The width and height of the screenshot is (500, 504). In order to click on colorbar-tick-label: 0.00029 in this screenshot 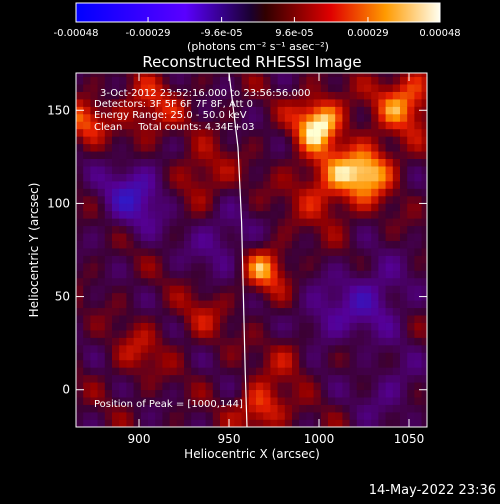, I will do `click(367, 33)`.